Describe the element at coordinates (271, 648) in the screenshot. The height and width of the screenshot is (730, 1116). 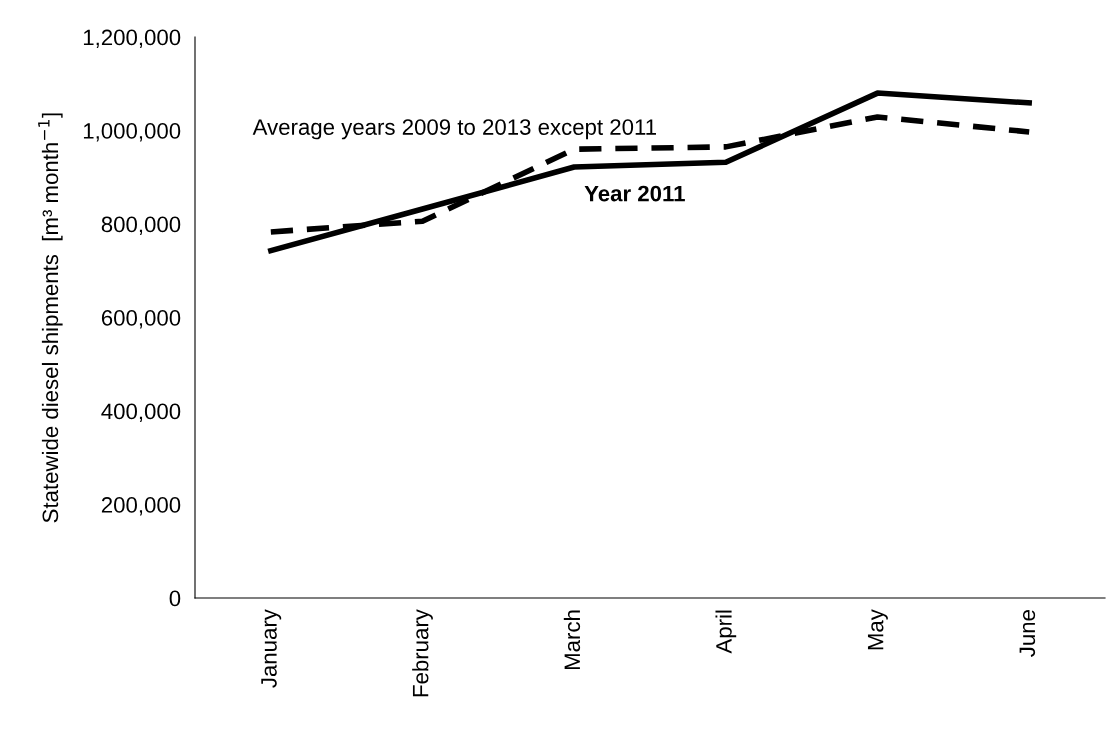
I see `x-tick-label: January` at that location.